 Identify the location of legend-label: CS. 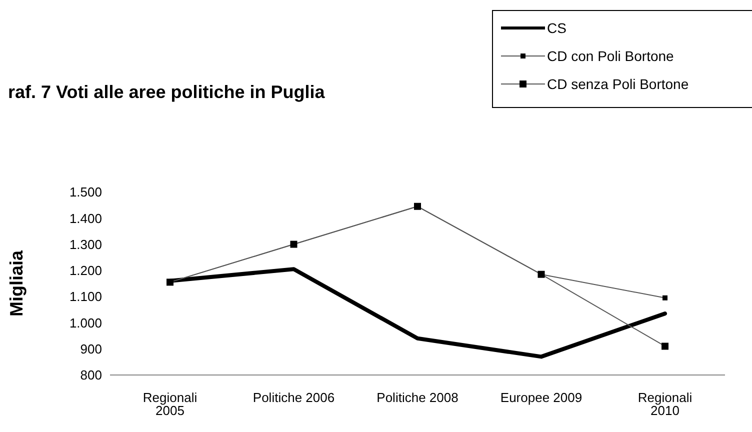
(557, 28).